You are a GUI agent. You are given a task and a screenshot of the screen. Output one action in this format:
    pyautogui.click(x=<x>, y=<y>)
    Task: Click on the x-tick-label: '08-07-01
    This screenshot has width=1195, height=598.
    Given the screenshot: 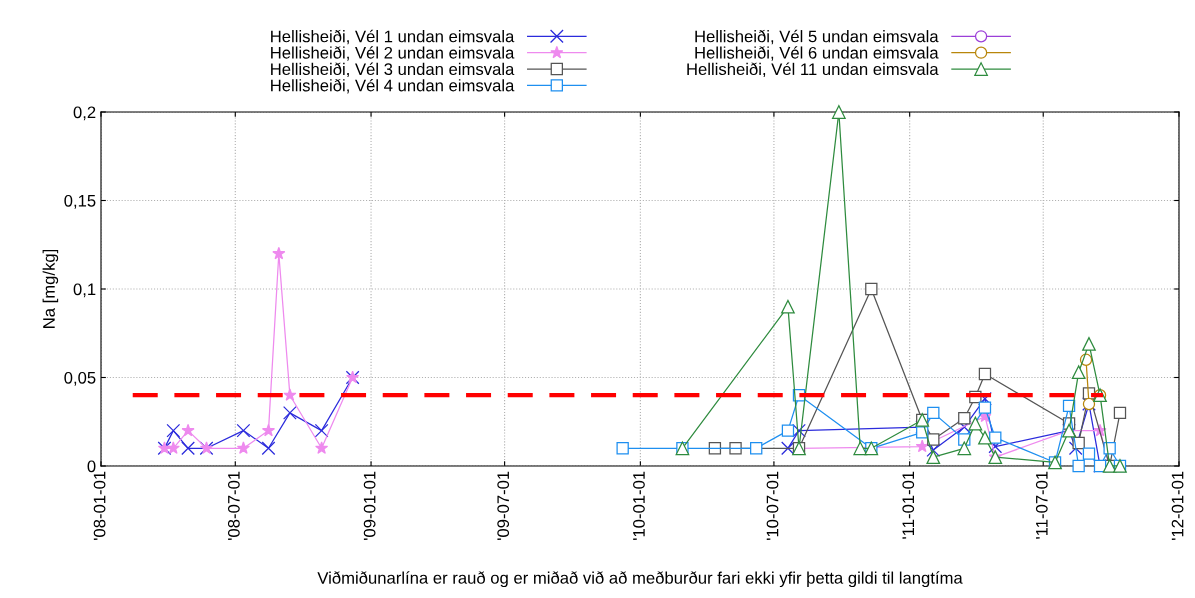 What is the action you would take?
    pyautogui.click(x=233, y=505)
    